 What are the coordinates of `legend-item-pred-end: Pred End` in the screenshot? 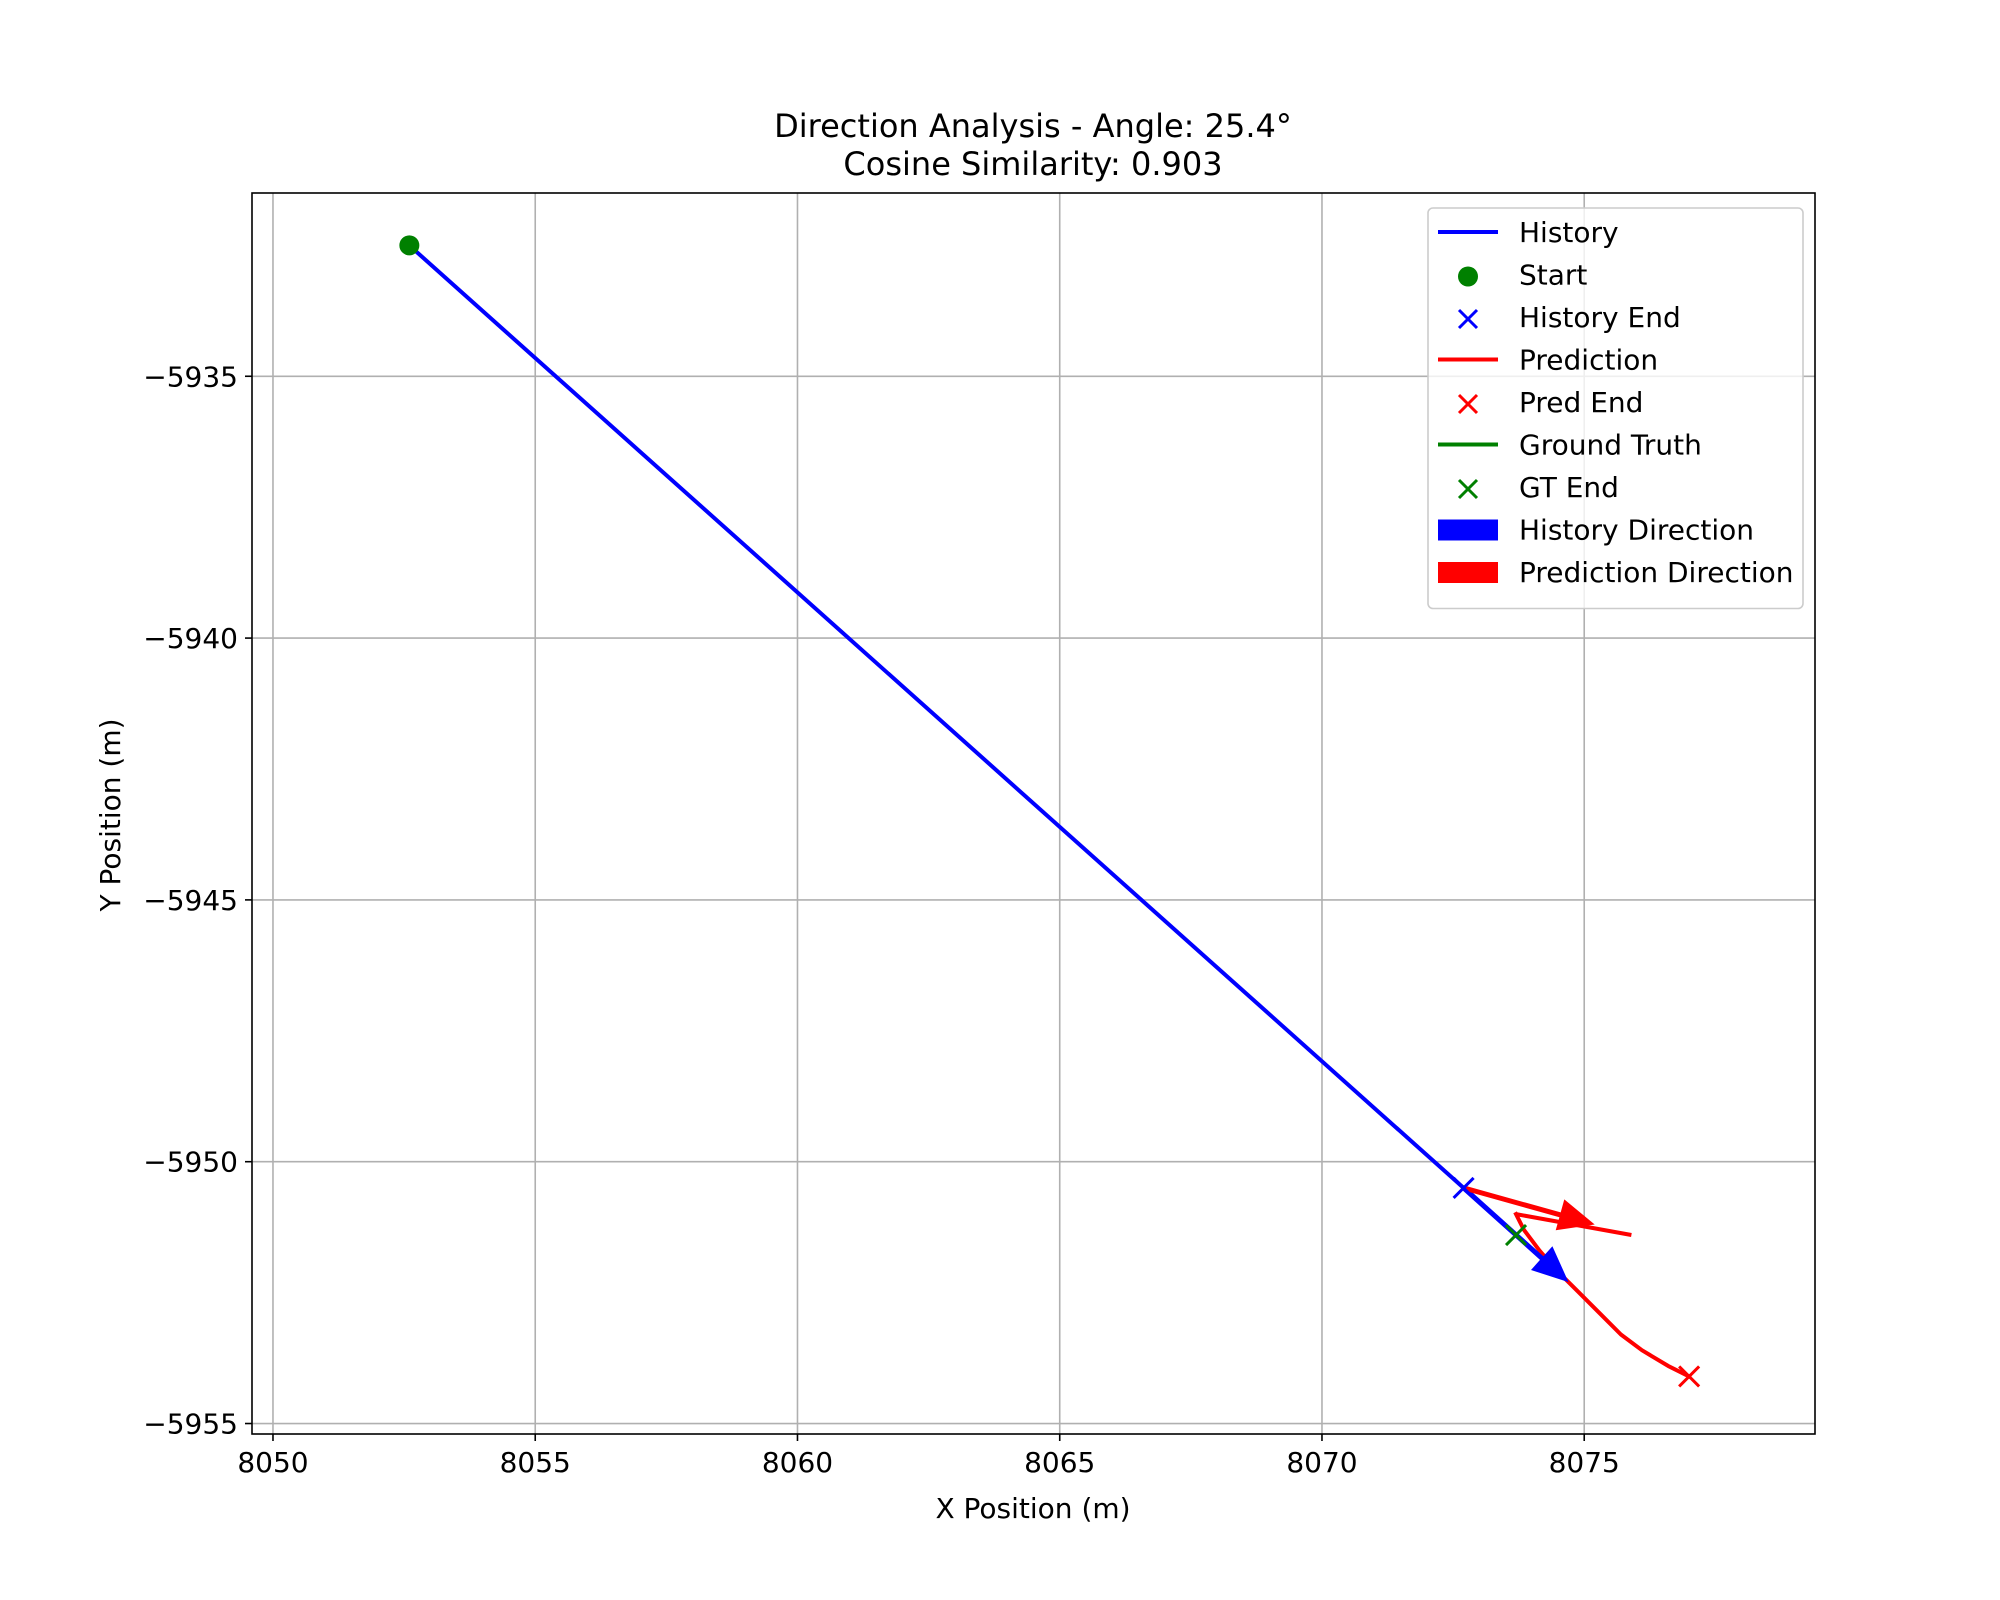 It's located at (1550, 402).